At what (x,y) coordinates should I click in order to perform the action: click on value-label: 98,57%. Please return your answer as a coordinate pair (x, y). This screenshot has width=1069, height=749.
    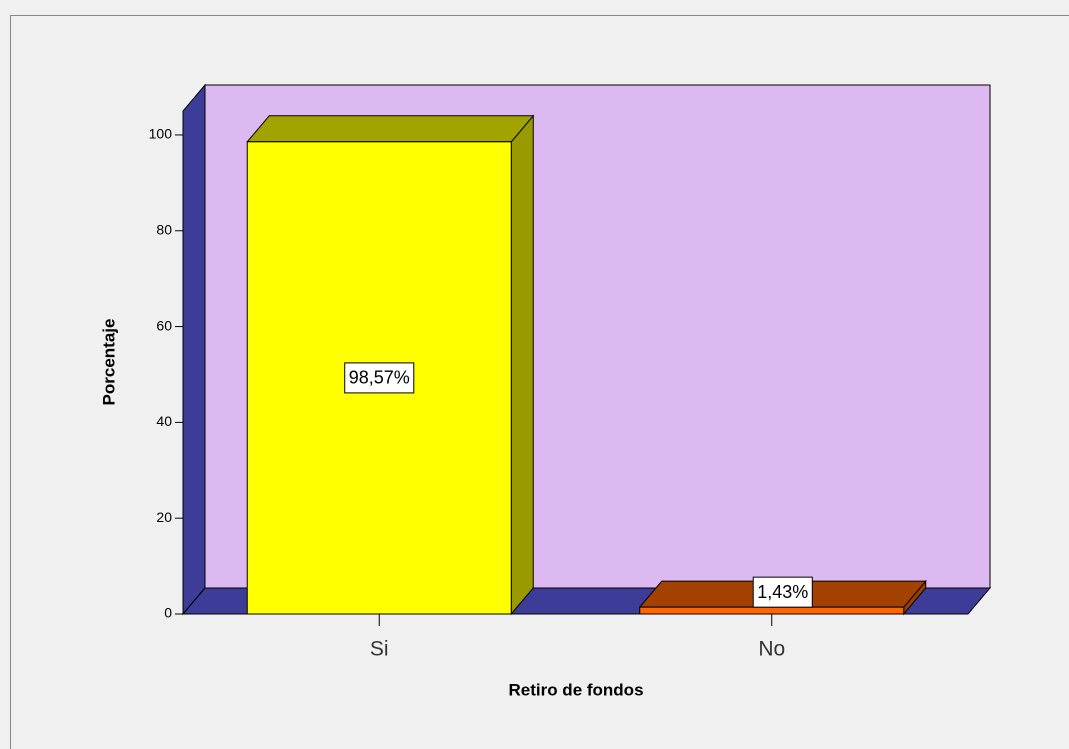
    Looking at the image, I should click on (379, 378).